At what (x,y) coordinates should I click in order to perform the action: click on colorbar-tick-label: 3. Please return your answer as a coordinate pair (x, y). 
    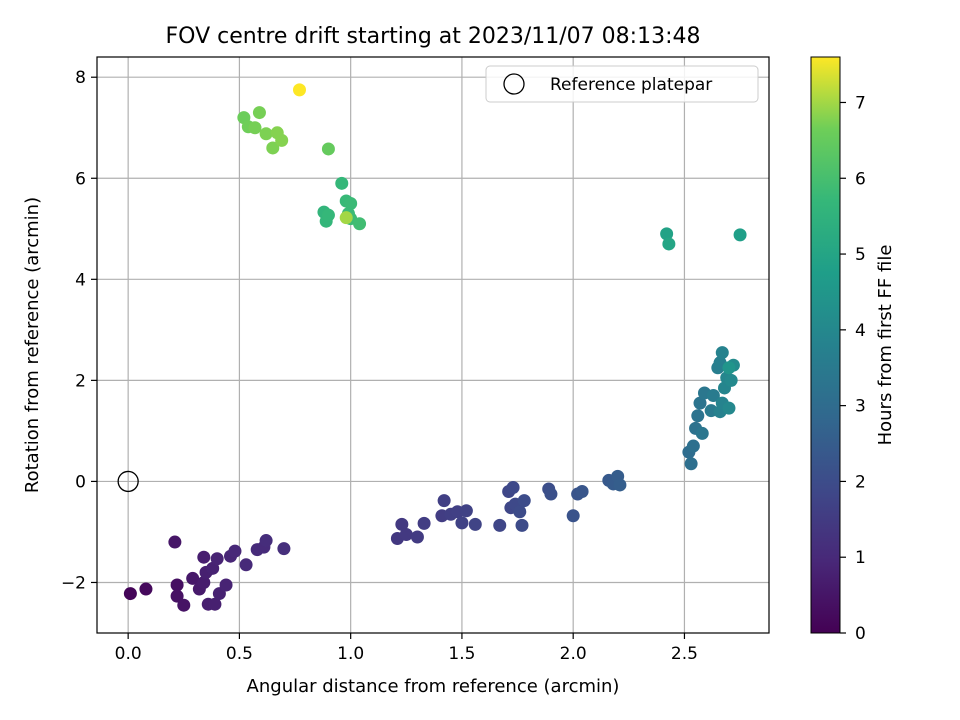
    Looking at the image, I should click on (860, 407).